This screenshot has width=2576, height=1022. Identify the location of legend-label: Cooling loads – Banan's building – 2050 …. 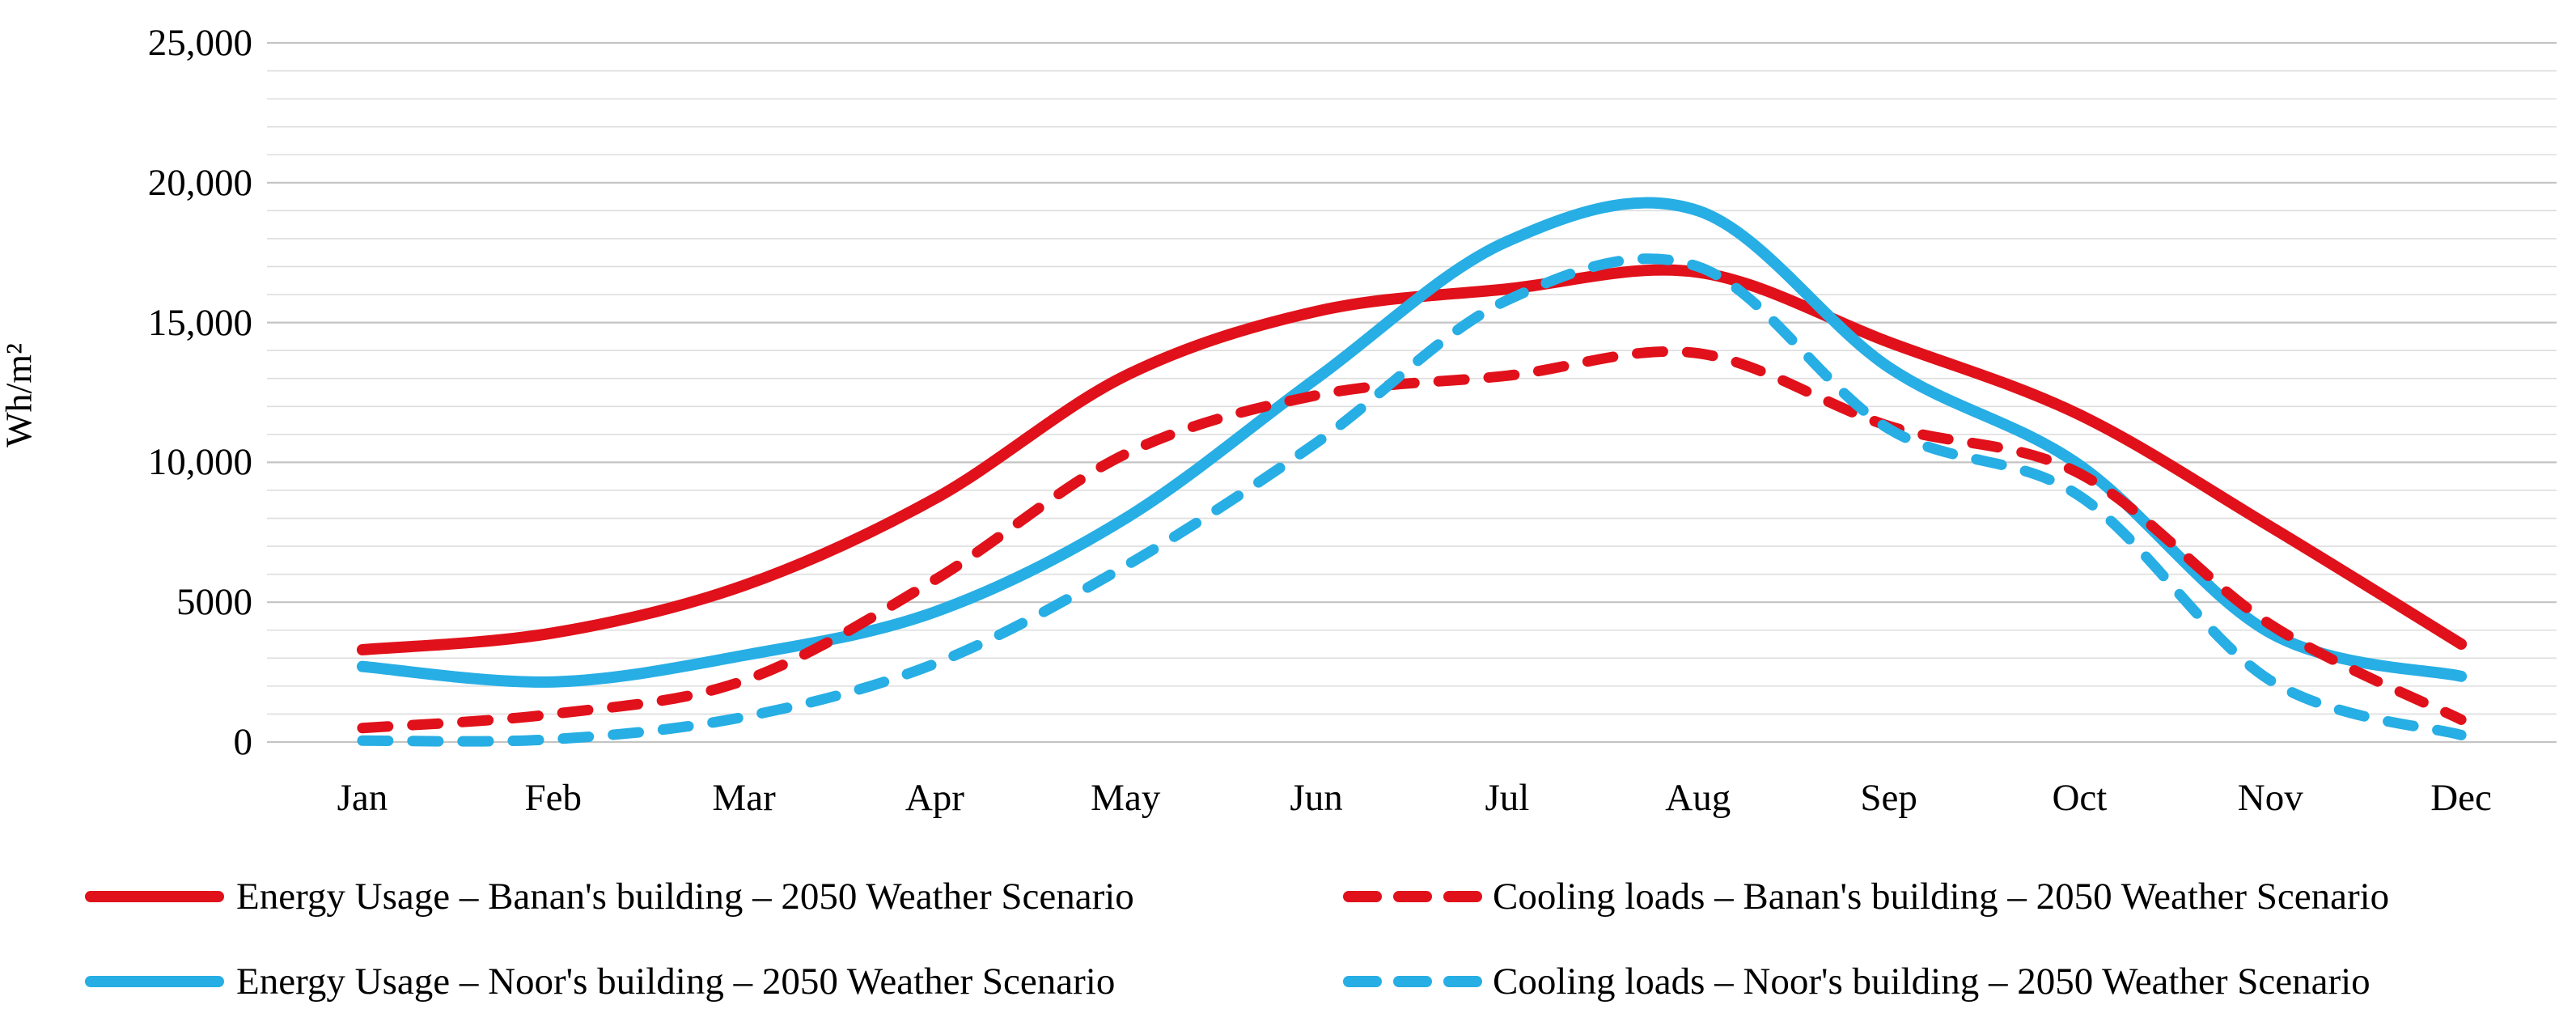
(1941, 897).